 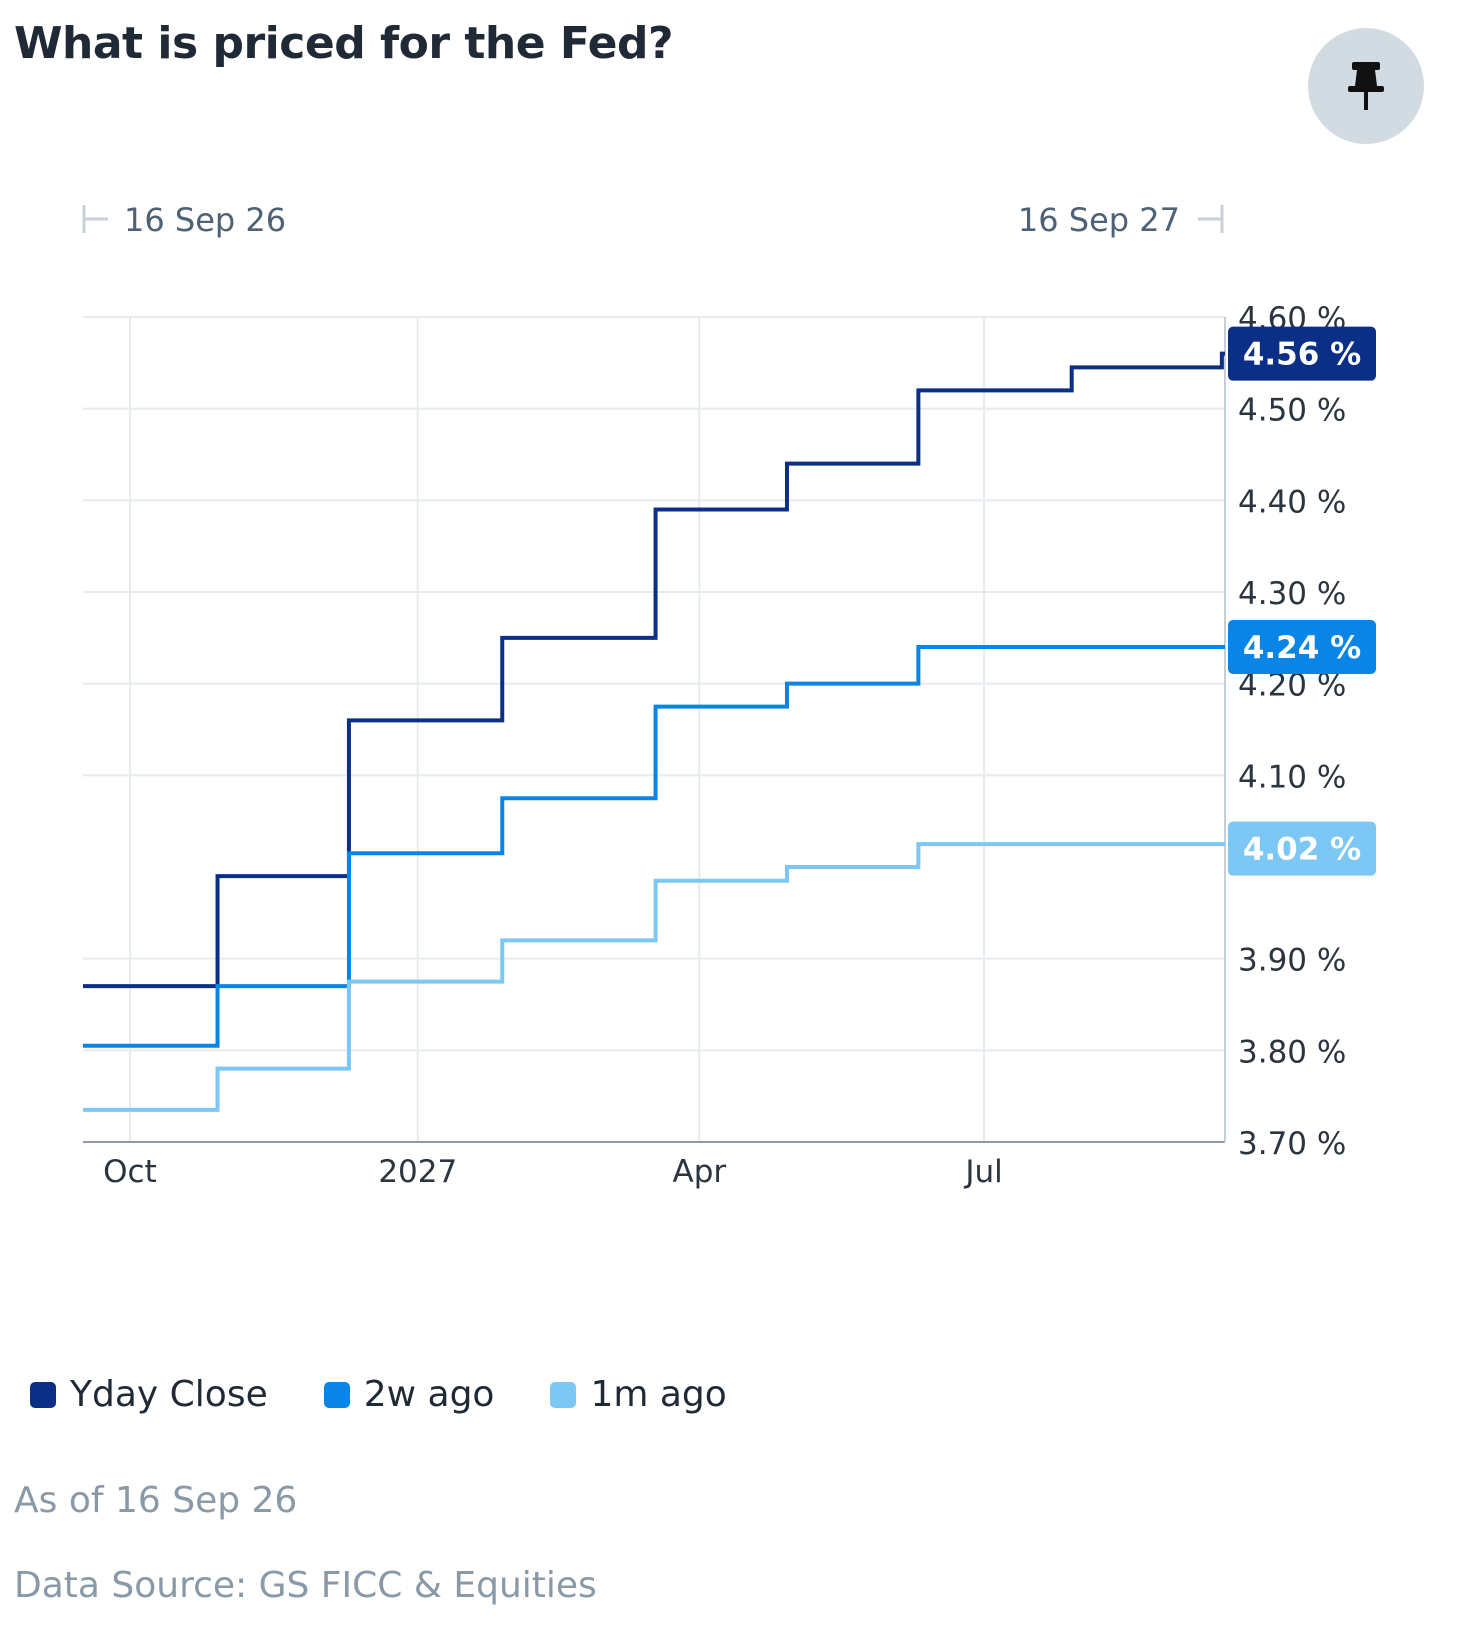 I want to click on y-tick-label: 4.10 %, so click(x=1292, y=777).